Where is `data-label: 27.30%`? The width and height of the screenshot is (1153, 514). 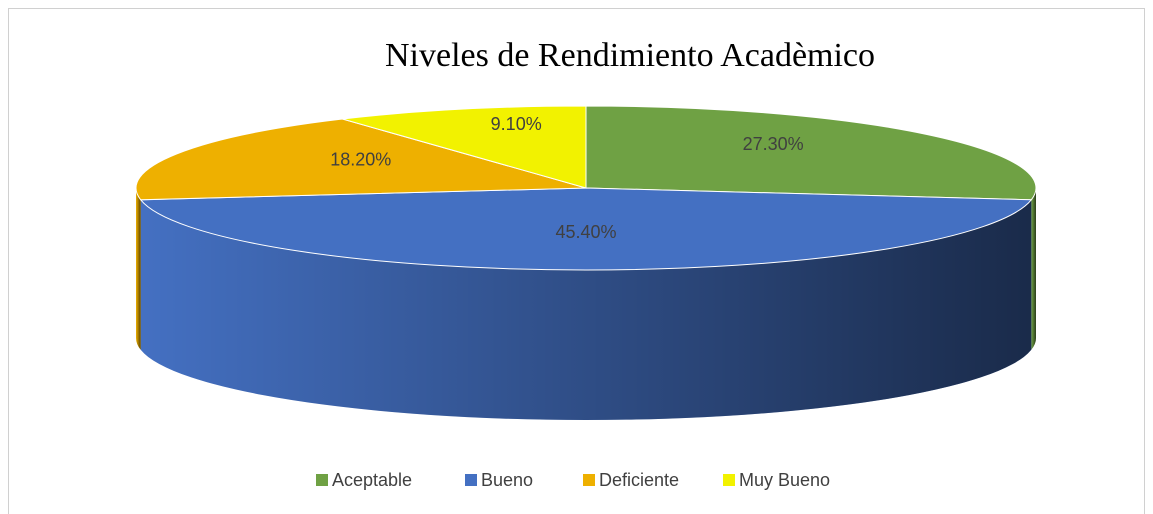 data-label: 27.30% is located at coordinates (773, 144).